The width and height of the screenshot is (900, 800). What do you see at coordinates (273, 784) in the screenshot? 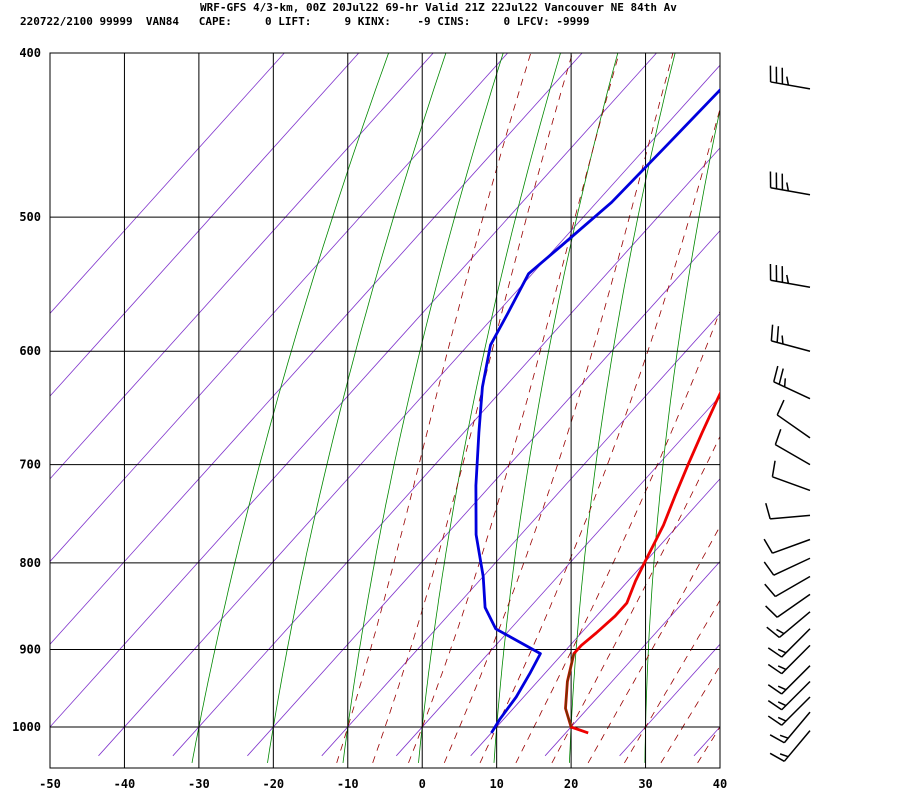
I see `x-tick-label: -20` at bounding box center [273, 784].